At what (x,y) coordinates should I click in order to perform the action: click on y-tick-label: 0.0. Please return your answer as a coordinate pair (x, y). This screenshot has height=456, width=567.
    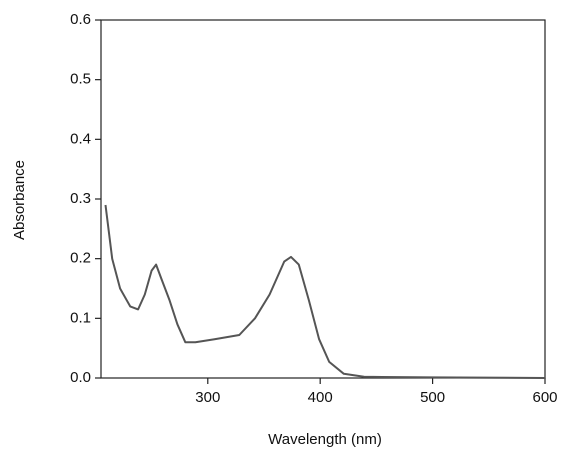
    Looking at the image, I should click on (80, 377).